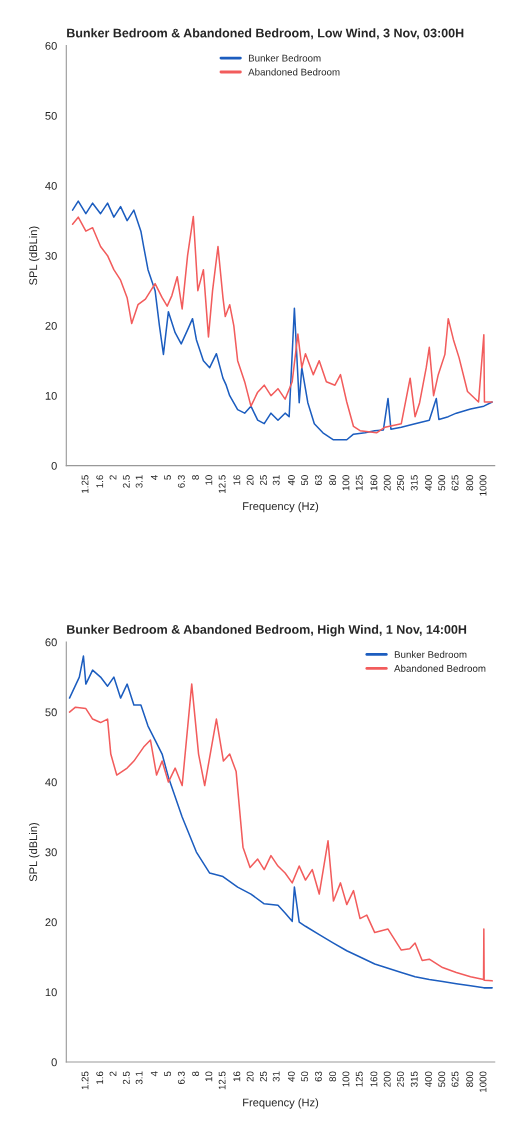 This screenshot has width=510, height=1142. What do you see at coordinates (265, 34) in the screenshot?
I see `chart-title: Bunker Bedroom & Abandoned Bedroom, Low Wind, 3 Nov, 03:00H` at bounding box center [265, 34].